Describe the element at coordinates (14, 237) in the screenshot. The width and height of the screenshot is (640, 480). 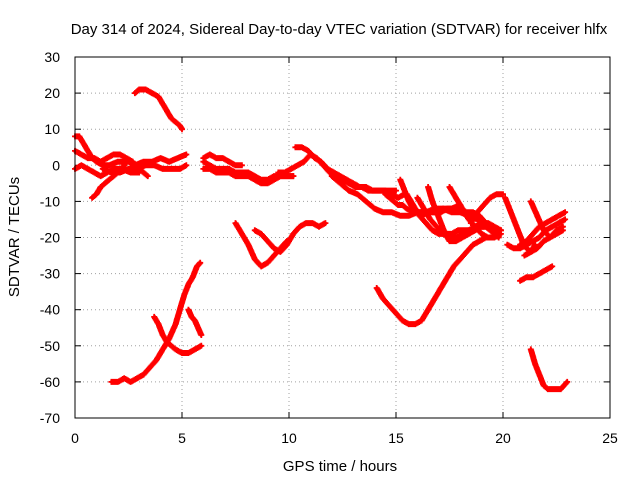
I see `y-axis-label: SDTVAR / TECUs` at that location.